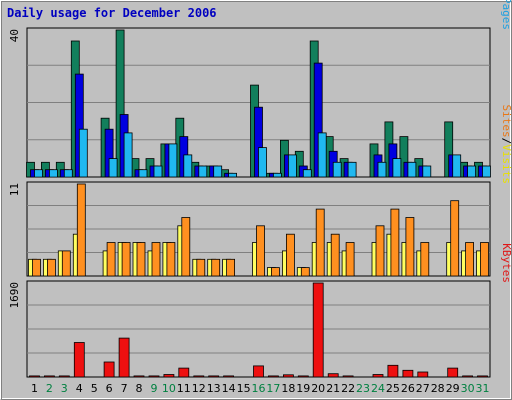 This screenshot has width=512, height=400. What do you see at coordinates (139, 388) in the screenshot?
I see `day-label-8: 8` at bounding box center [139, 388].